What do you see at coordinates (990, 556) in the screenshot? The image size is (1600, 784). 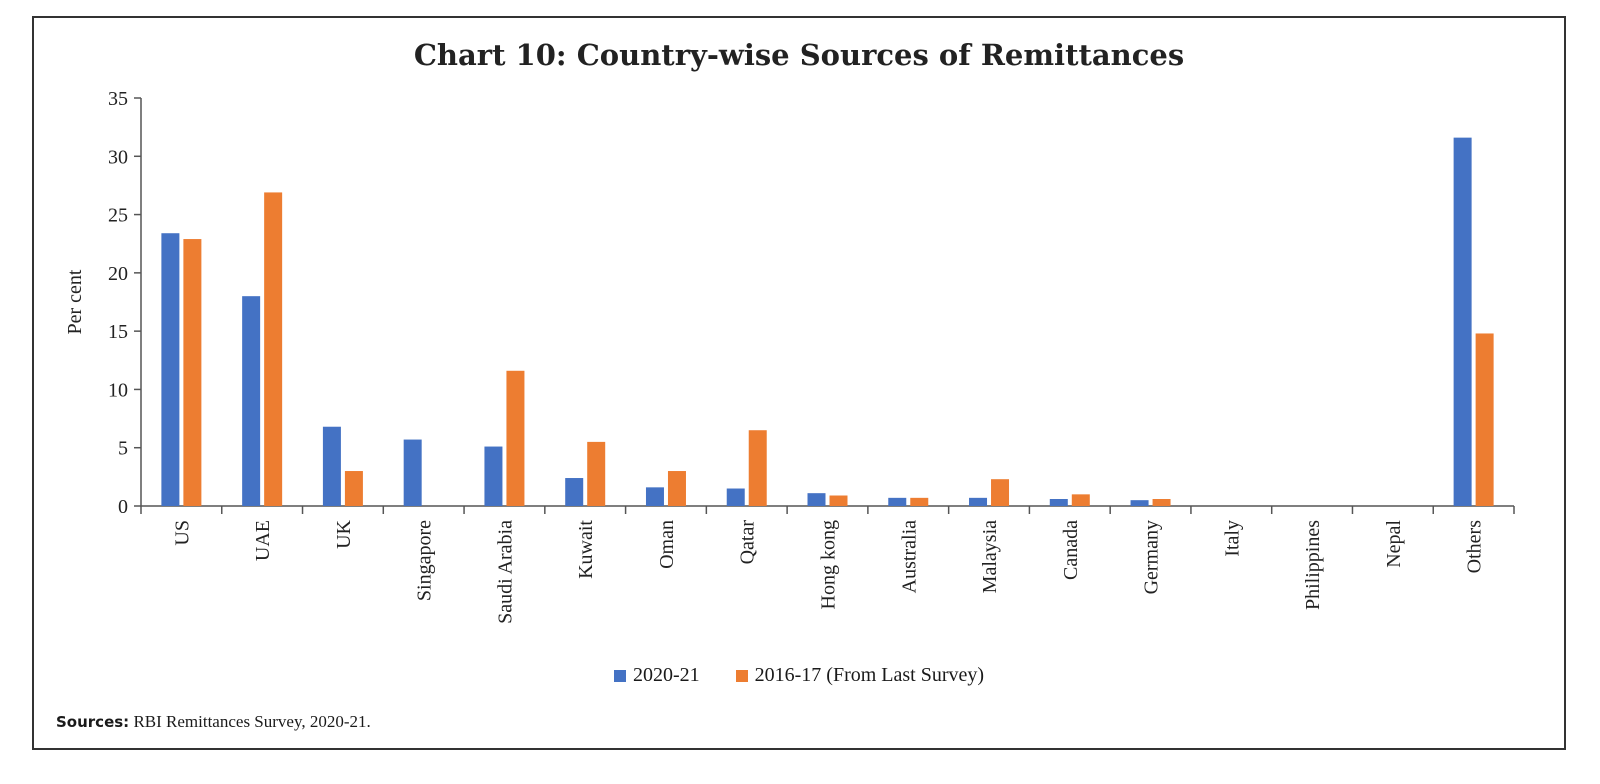 I see `x-category-label: Malaysia` at bounding box center [990, 556].